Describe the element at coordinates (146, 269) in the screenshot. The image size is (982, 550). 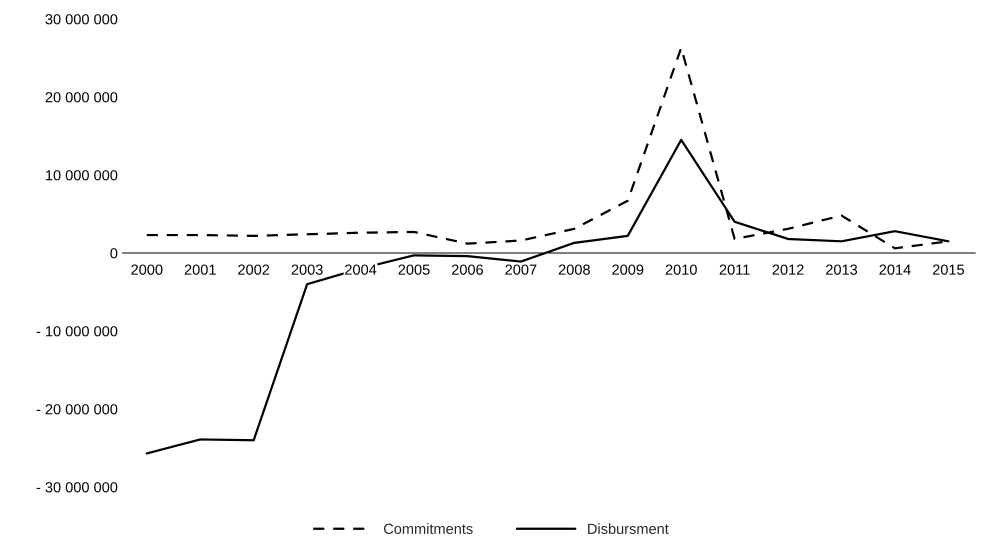
I see `x-tick-label: 2000` at that location.